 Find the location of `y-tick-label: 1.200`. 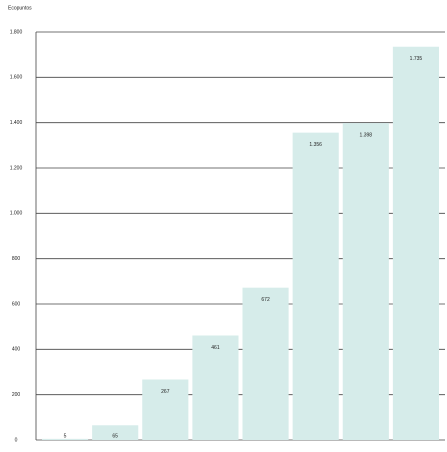

y-tick-label: 1.200 is located at coordinates (16, 168).